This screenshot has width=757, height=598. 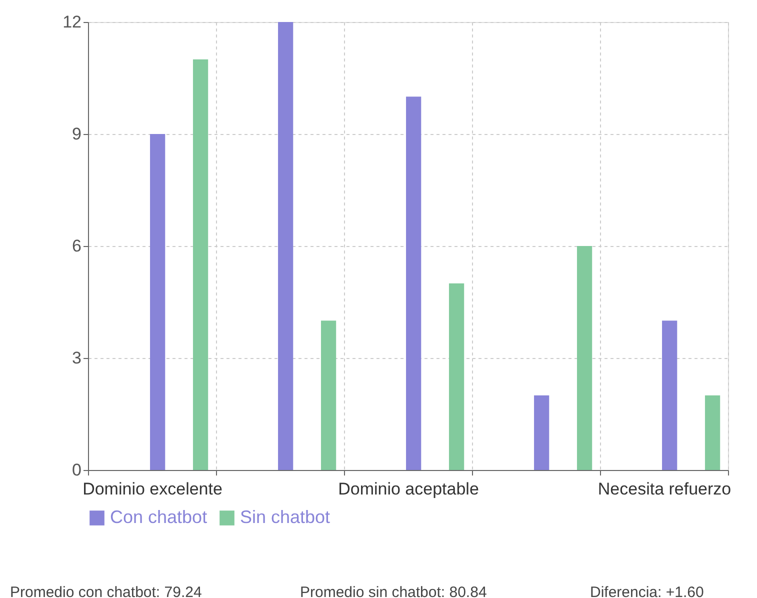 I want to click on y-tick-label: 6, so click(x=77, y=246).